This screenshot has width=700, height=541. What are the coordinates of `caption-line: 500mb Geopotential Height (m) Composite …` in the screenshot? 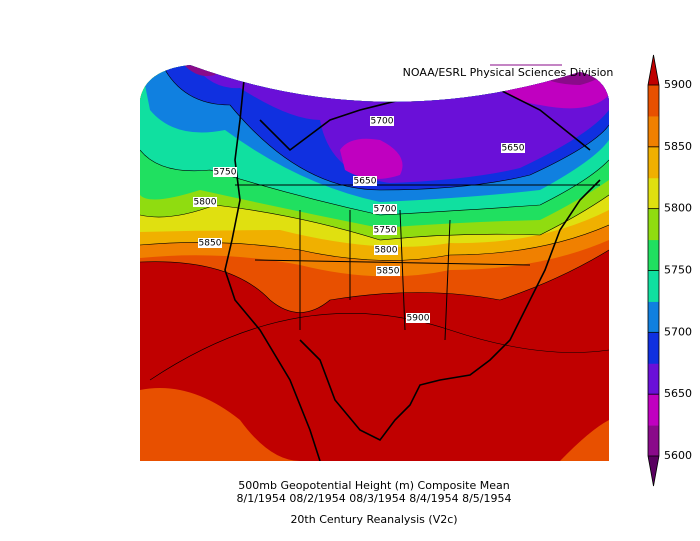 It's located at (373, 485).